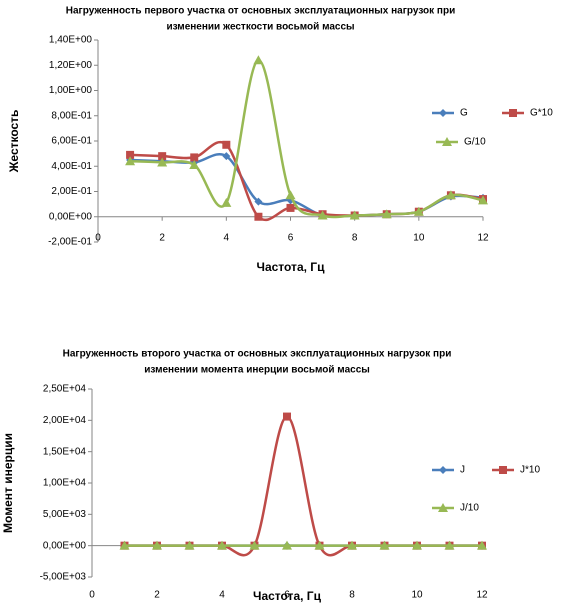 The width and height of the screenshot is (574, 606). What do you see at coordinates (65, 483) in the screenshot?
I see `y-tick-label: 1,00E+04` at bounding box center [65, 483].